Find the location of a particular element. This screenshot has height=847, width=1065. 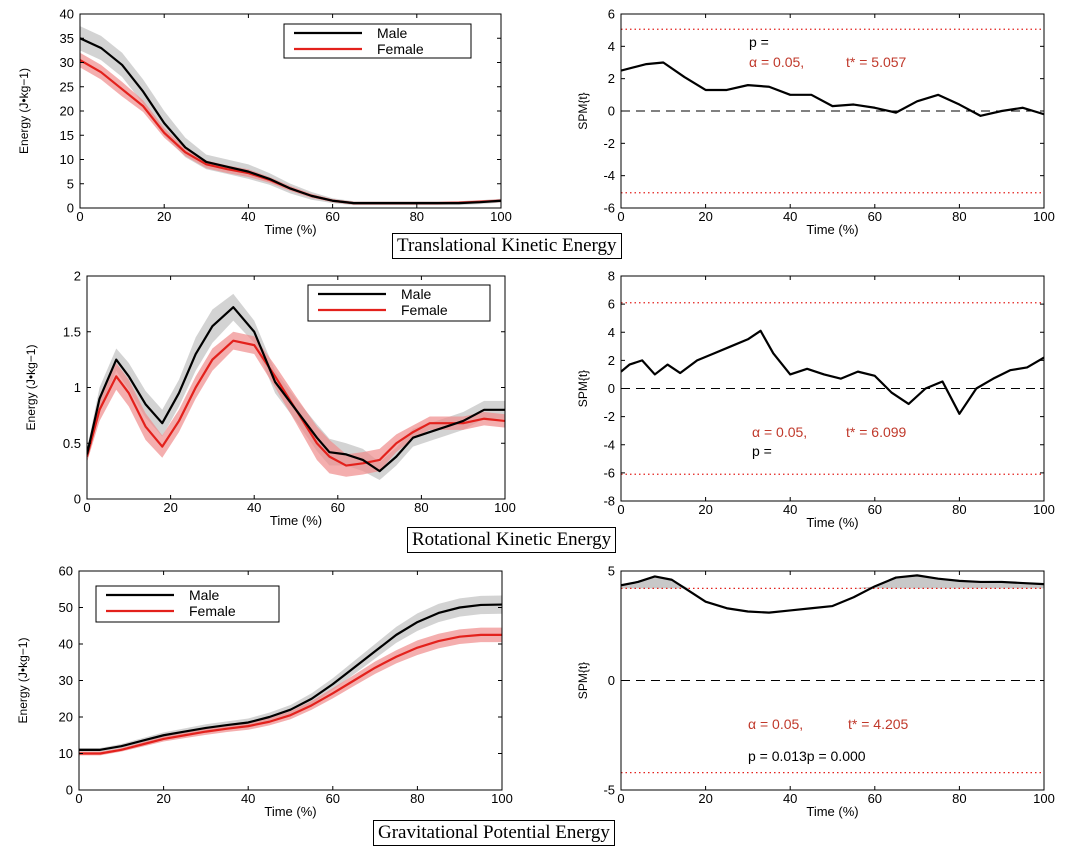

y-tick-label: 1.5 is located at coordinates (72, 331).